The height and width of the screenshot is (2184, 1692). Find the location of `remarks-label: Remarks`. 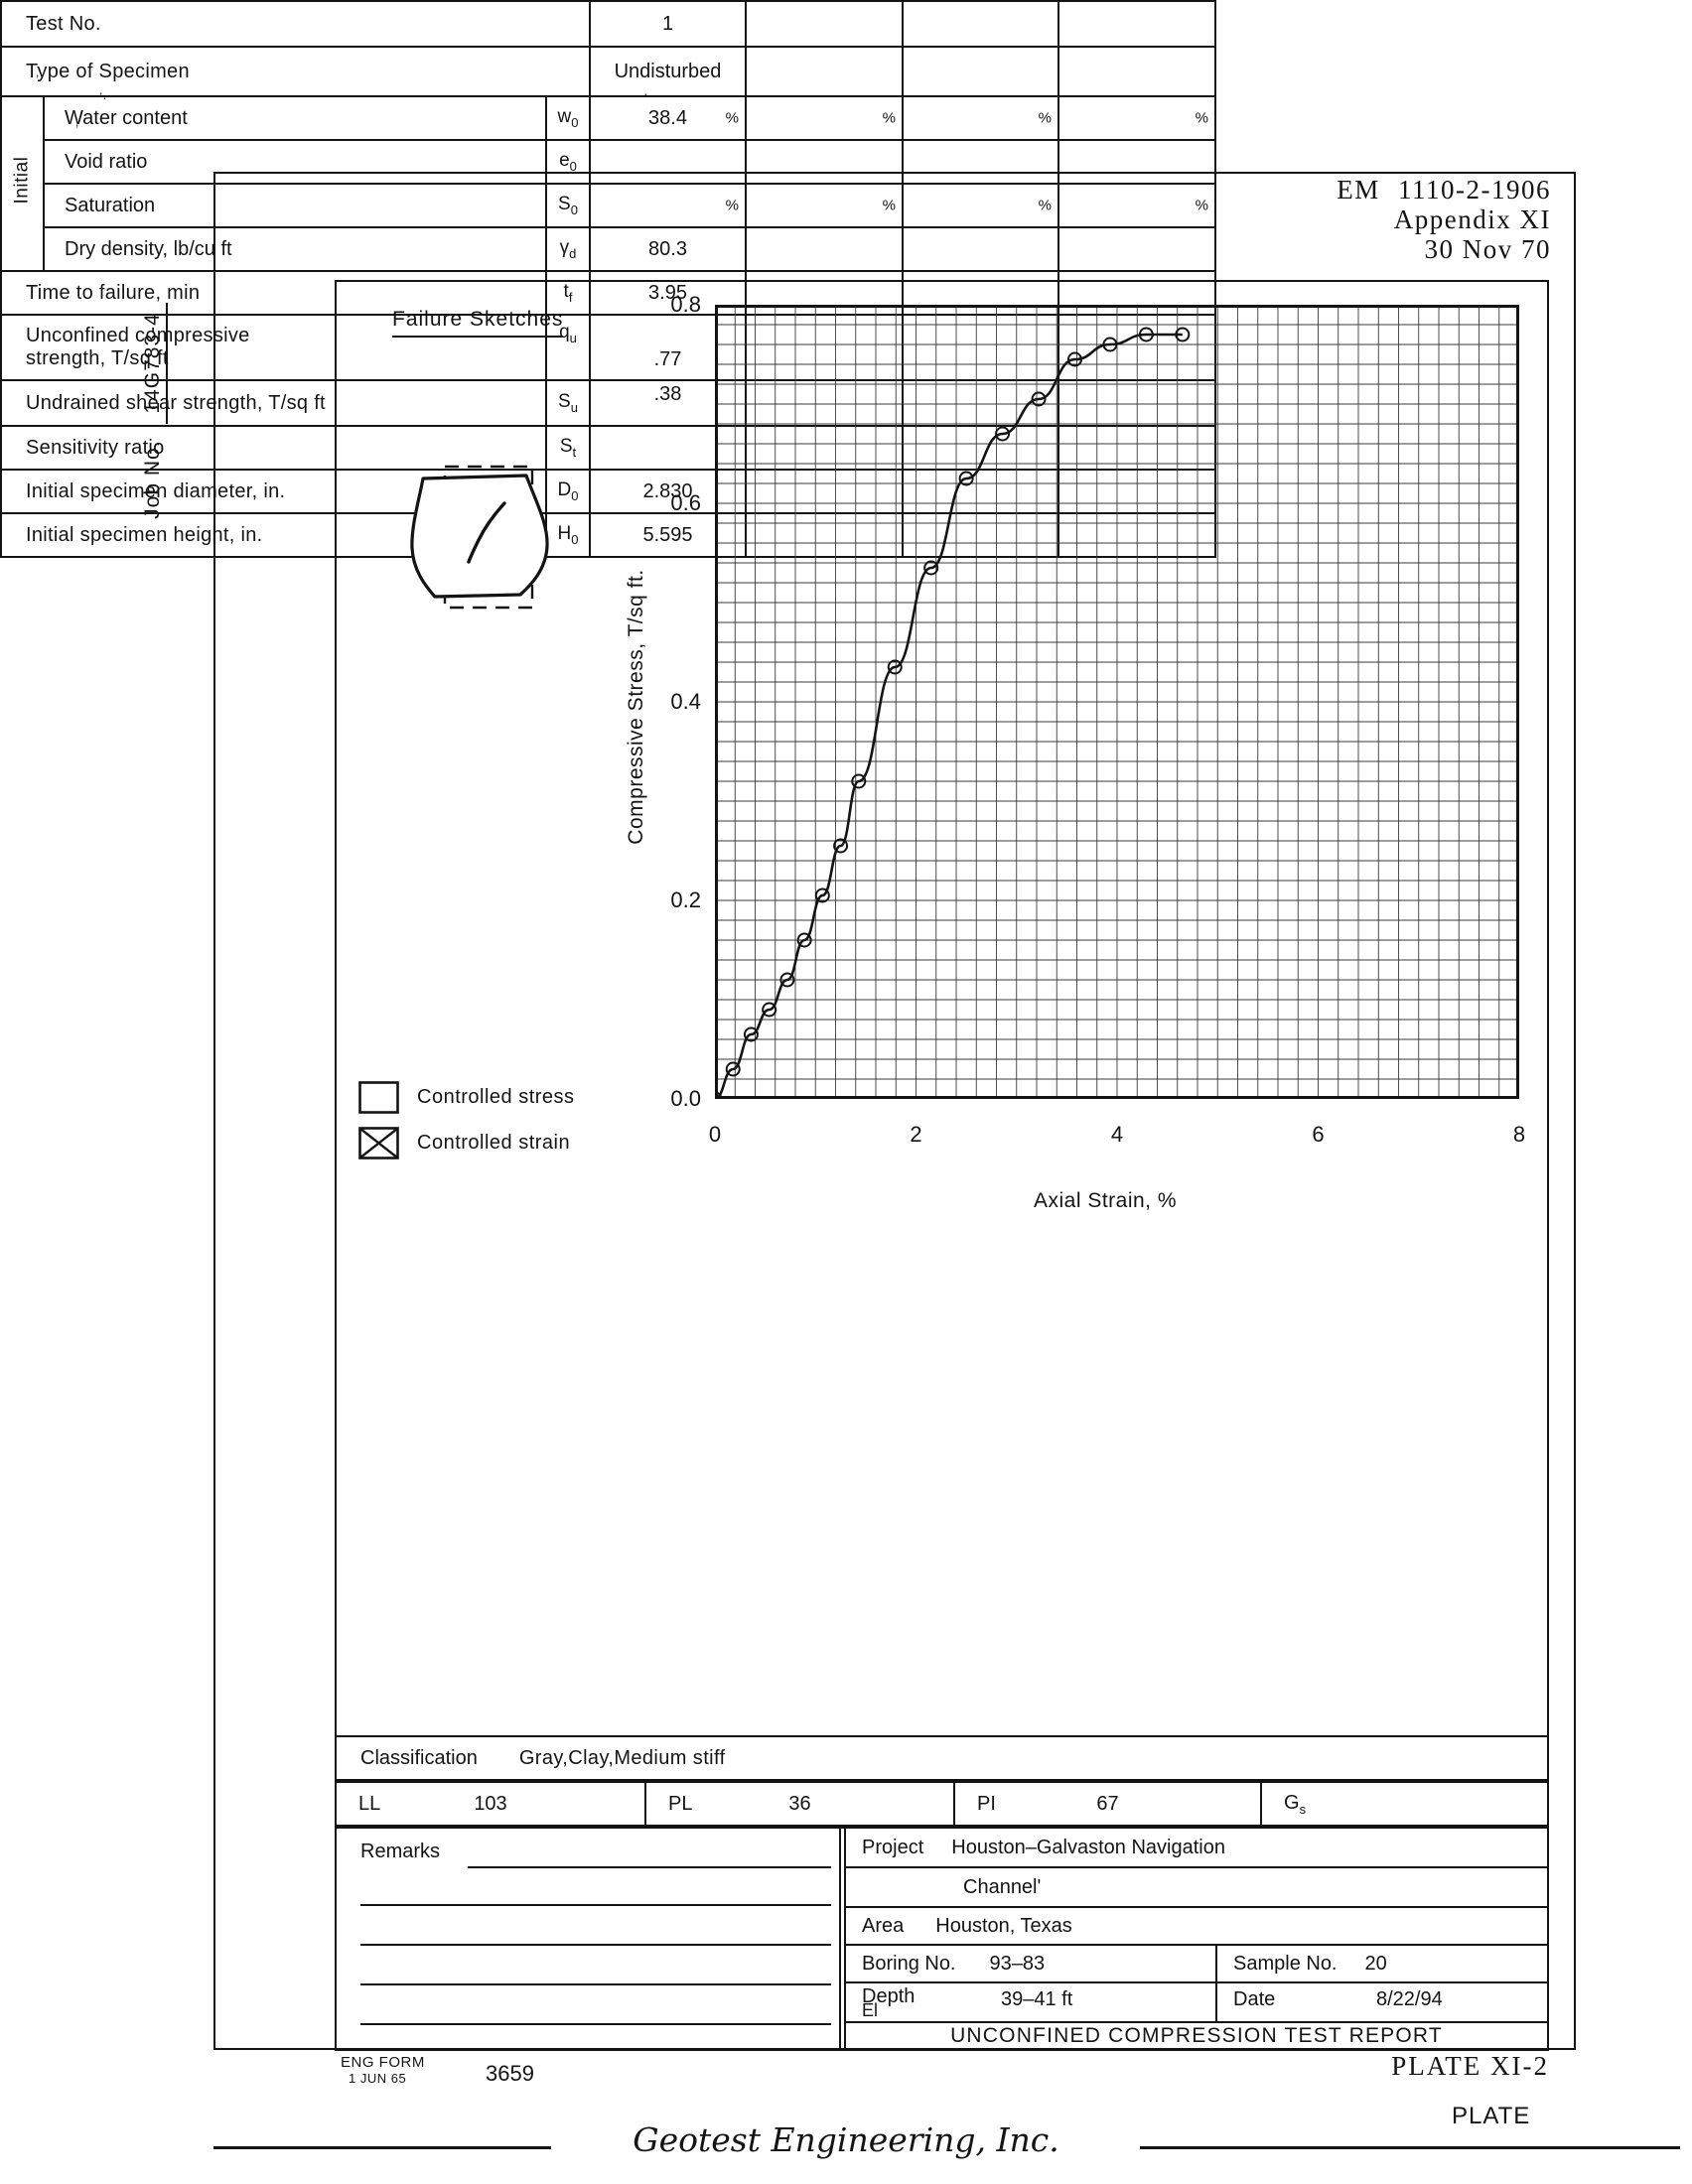

remarks-label: Remarks is located at coordinates (400, 1851).